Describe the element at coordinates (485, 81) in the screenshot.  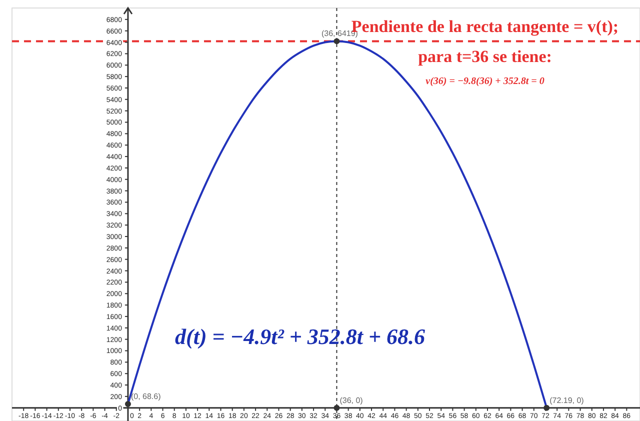
I see `annotation: v(36) = −9.8(36) + 352.8t = 0` at that location.